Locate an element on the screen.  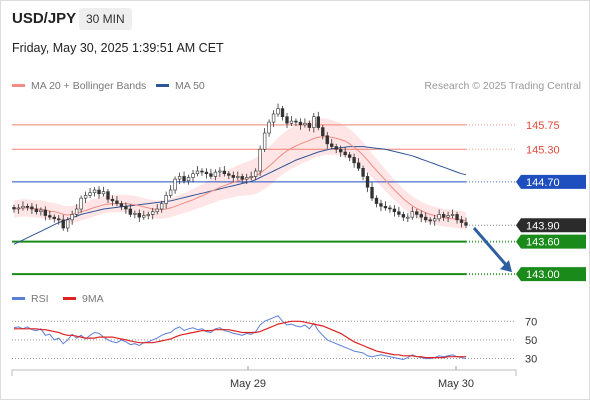
timeframe-button: 30 MIN is located at coordinates (105, 19).